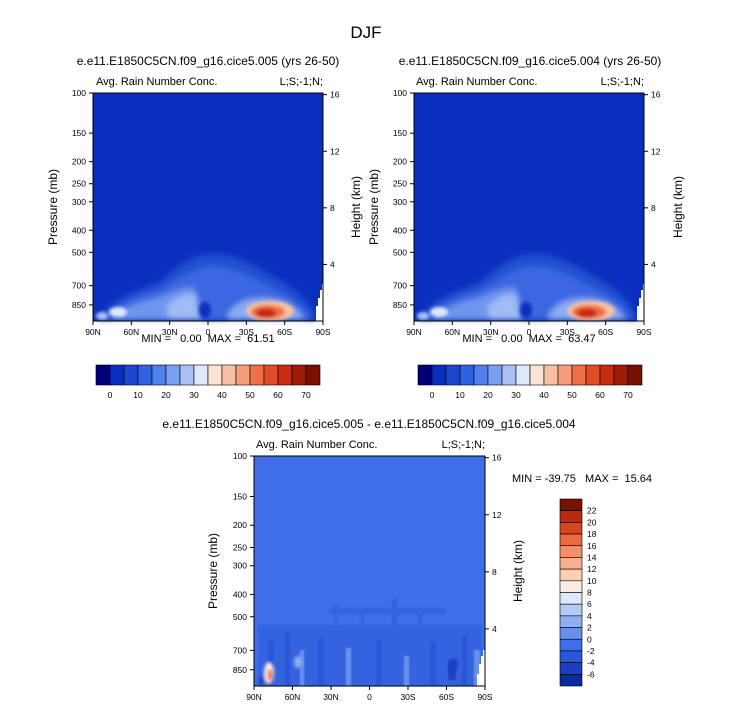 The height and width of the screenshot is (712, 733). I want to click on panel-b-field, so click(529, 207).